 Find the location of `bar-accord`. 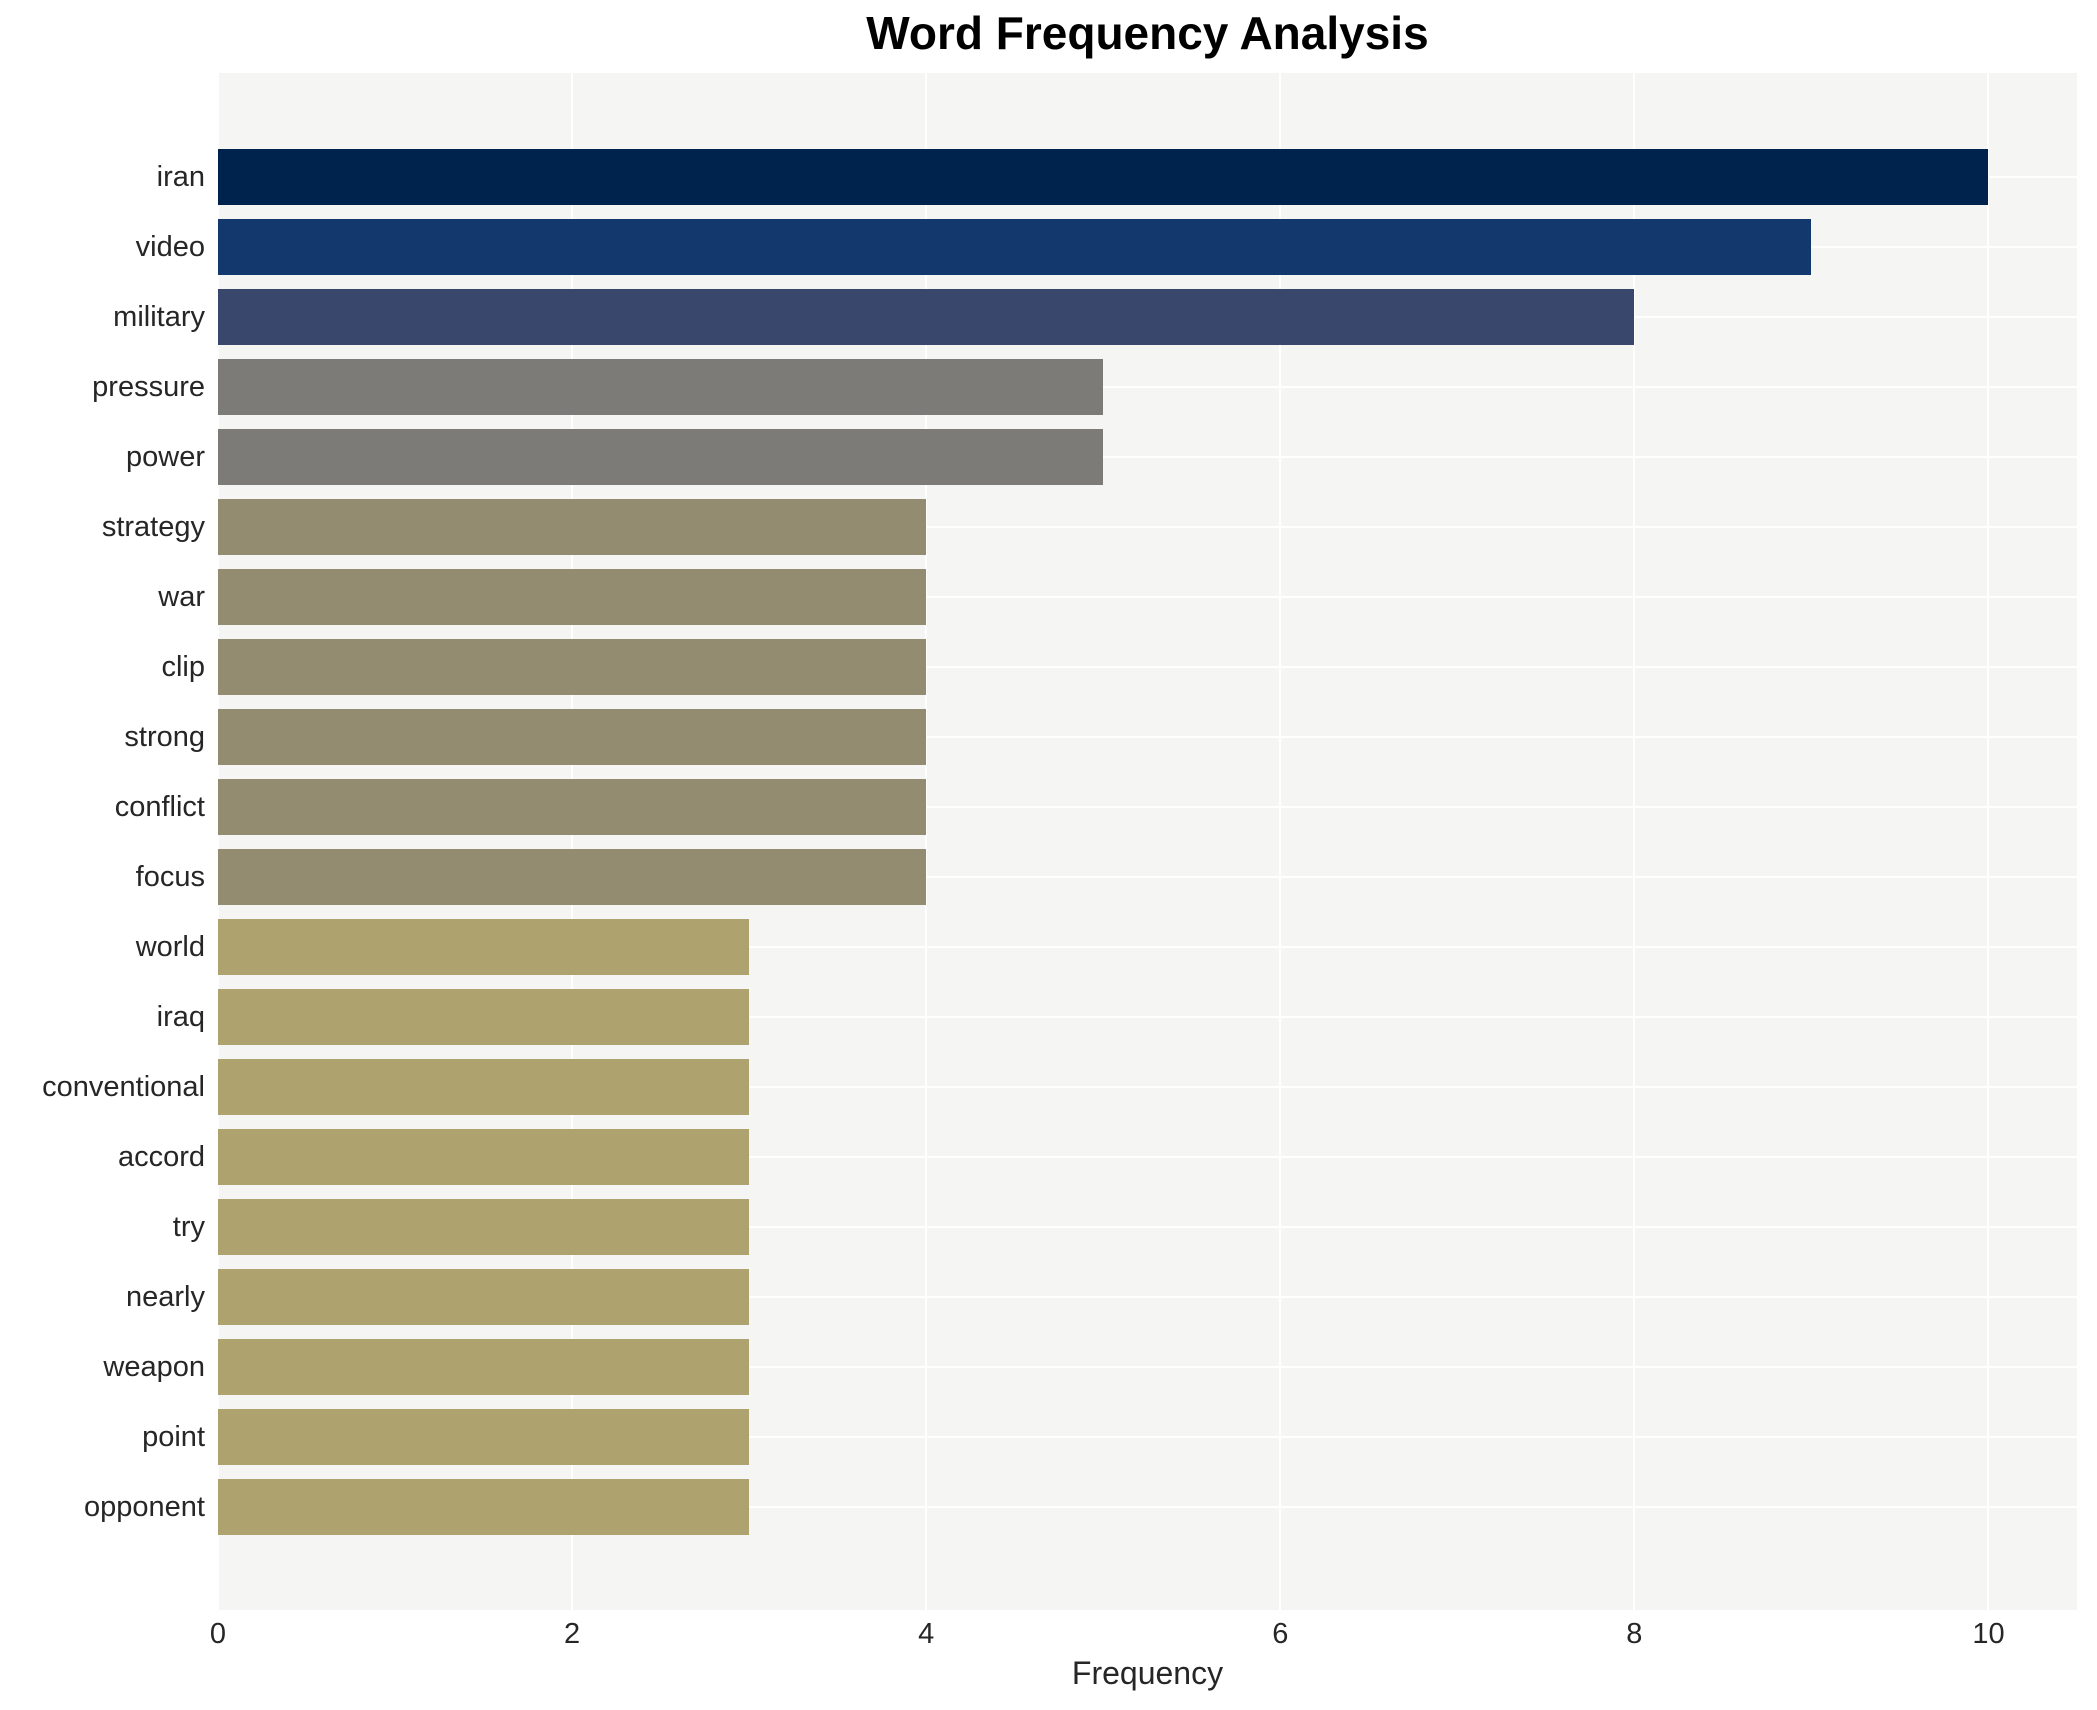

bar-accord is located at coordinates (483, 1157).